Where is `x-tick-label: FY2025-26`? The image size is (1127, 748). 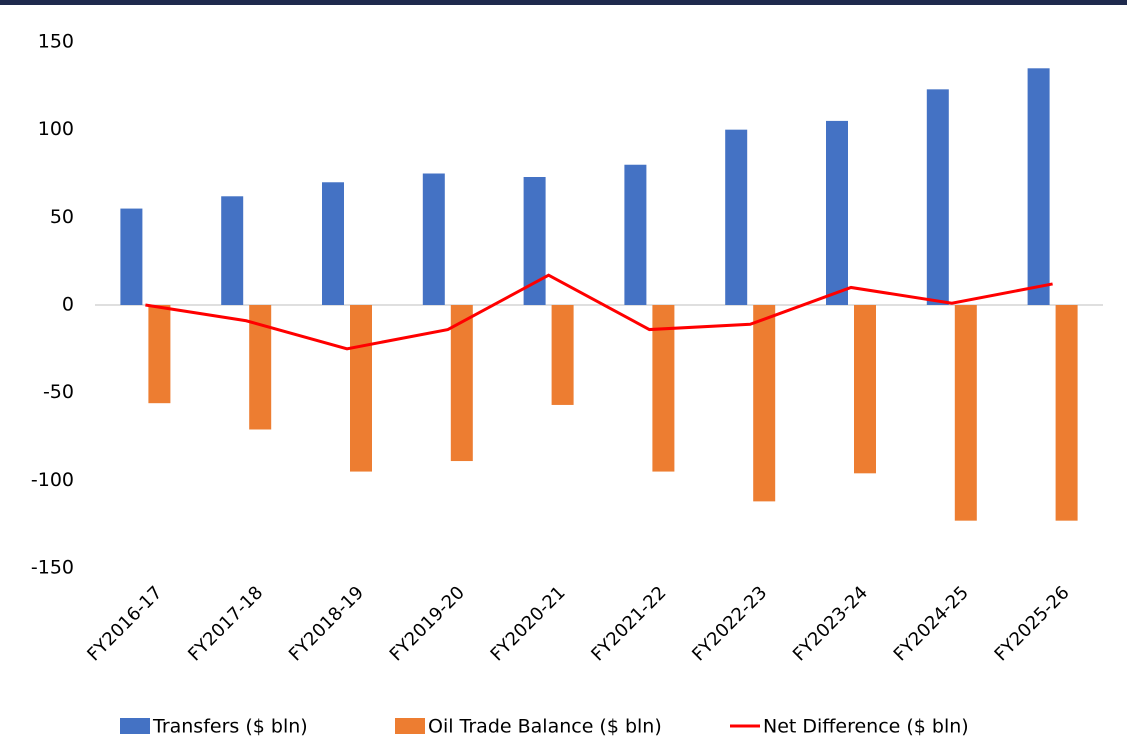 x-tick-label: FY2025-26 is located at coordinates (1032, 623).